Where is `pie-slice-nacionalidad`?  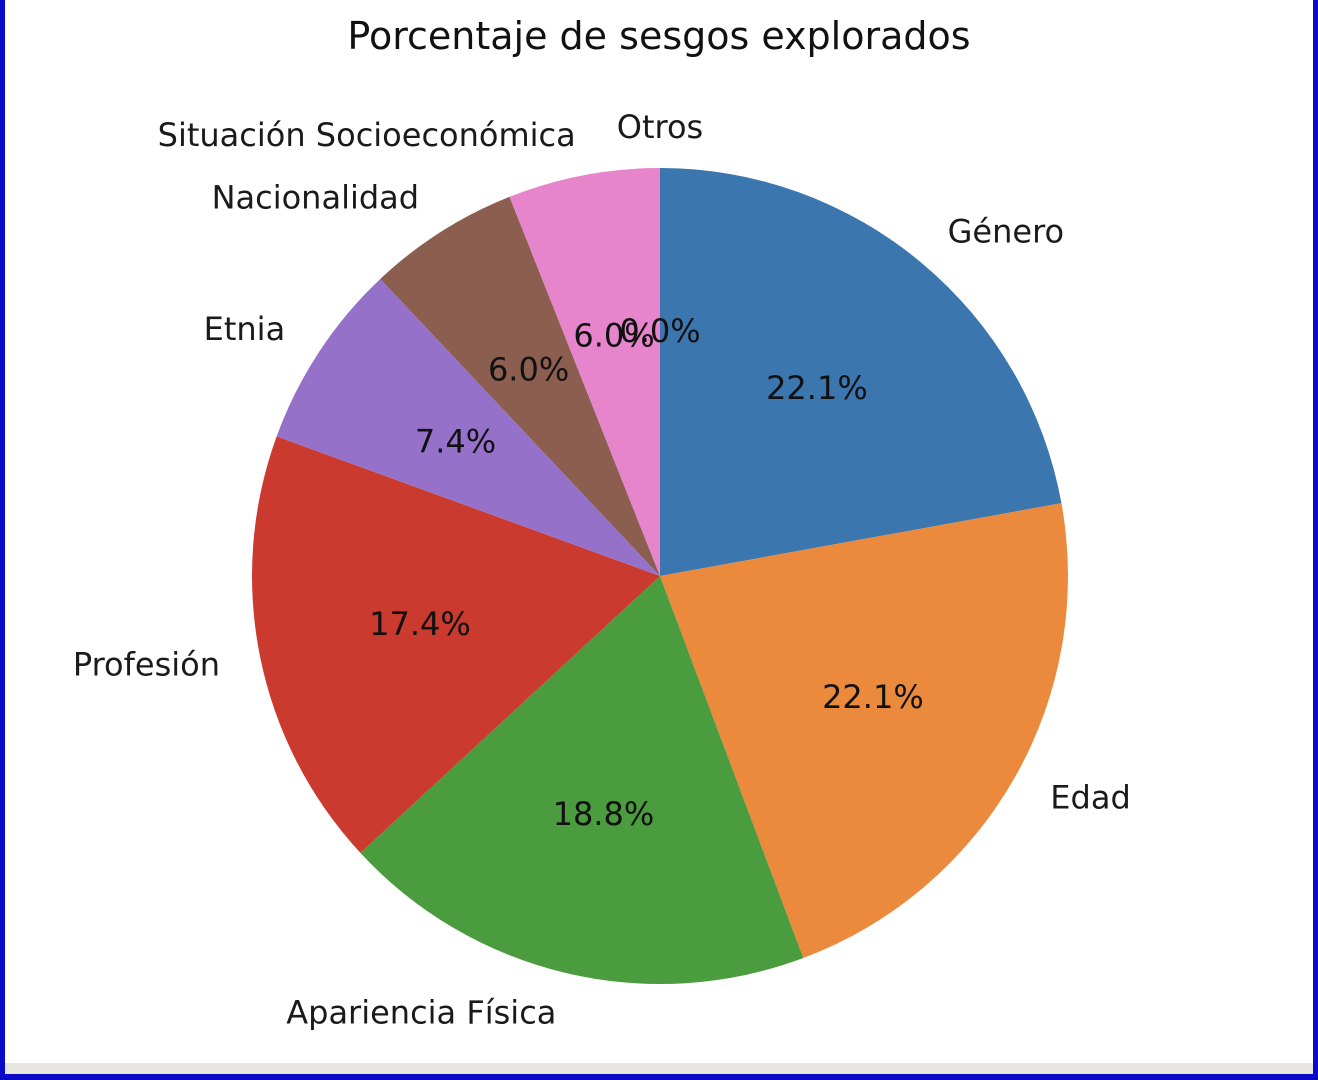
pie-slice-nacionalidad is located at coordinates (520, 386).